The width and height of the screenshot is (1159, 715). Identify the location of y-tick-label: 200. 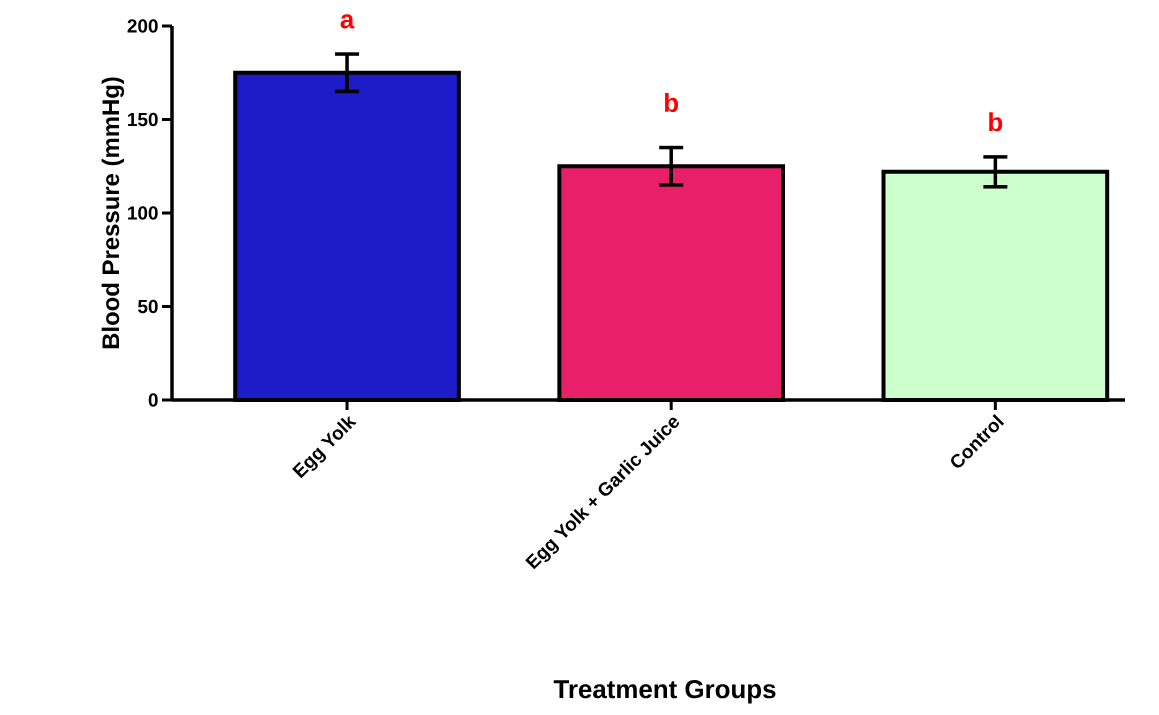
(142, 26).